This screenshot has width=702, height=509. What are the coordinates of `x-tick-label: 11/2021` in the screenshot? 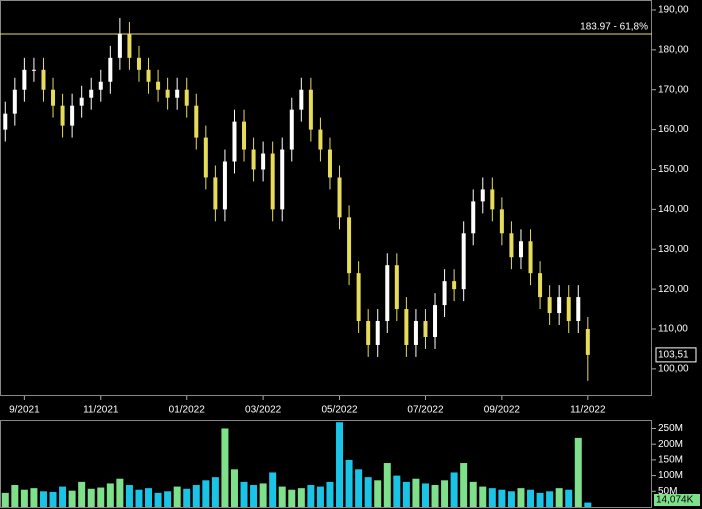 It's located at (101, 410).